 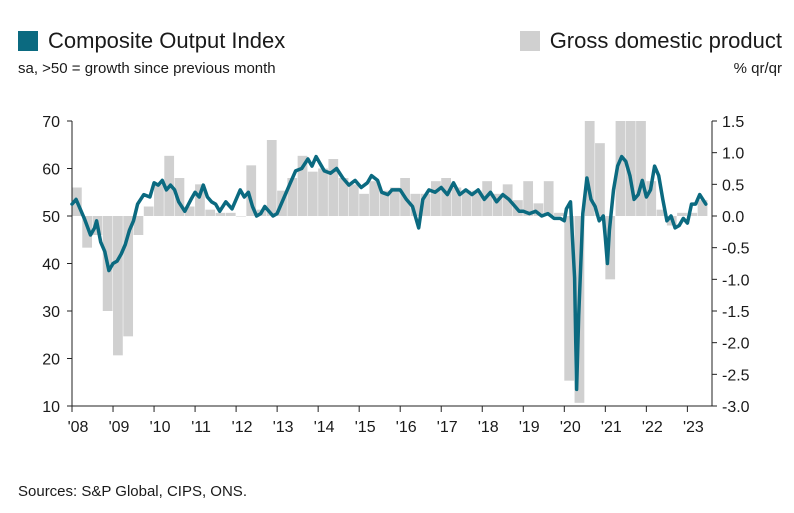 What do you see at coordinates (529, 41) in the screenshot?
I see `legend-gdp-swatch` at bounding box center [529, 41].